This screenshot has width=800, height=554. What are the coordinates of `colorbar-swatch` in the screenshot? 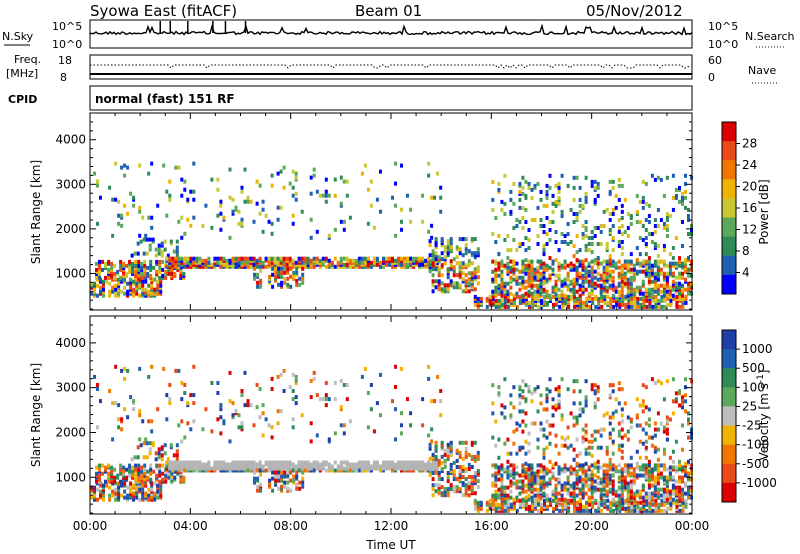 It's located at (729, 416).